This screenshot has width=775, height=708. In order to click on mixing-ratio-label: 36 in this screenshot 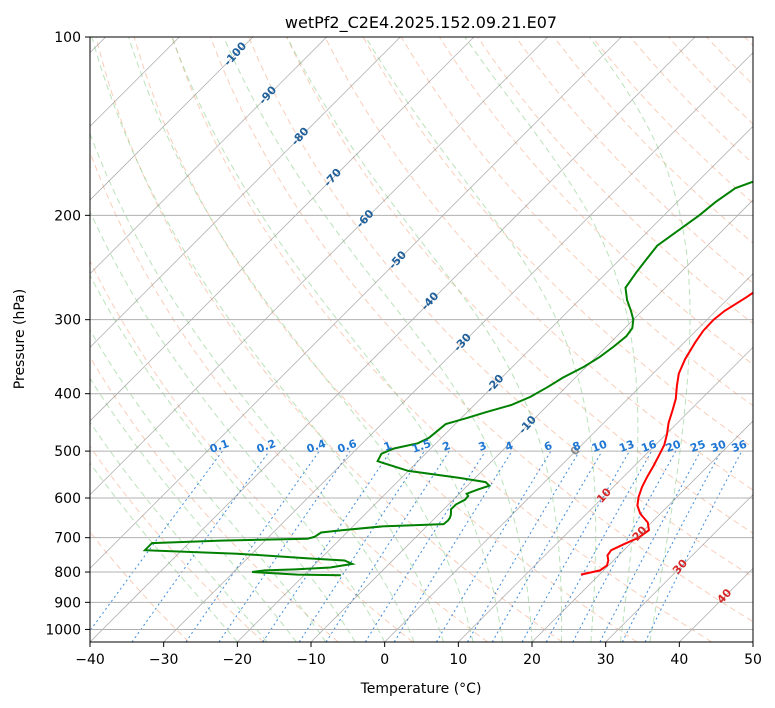, I will do `click(739, 447)`.